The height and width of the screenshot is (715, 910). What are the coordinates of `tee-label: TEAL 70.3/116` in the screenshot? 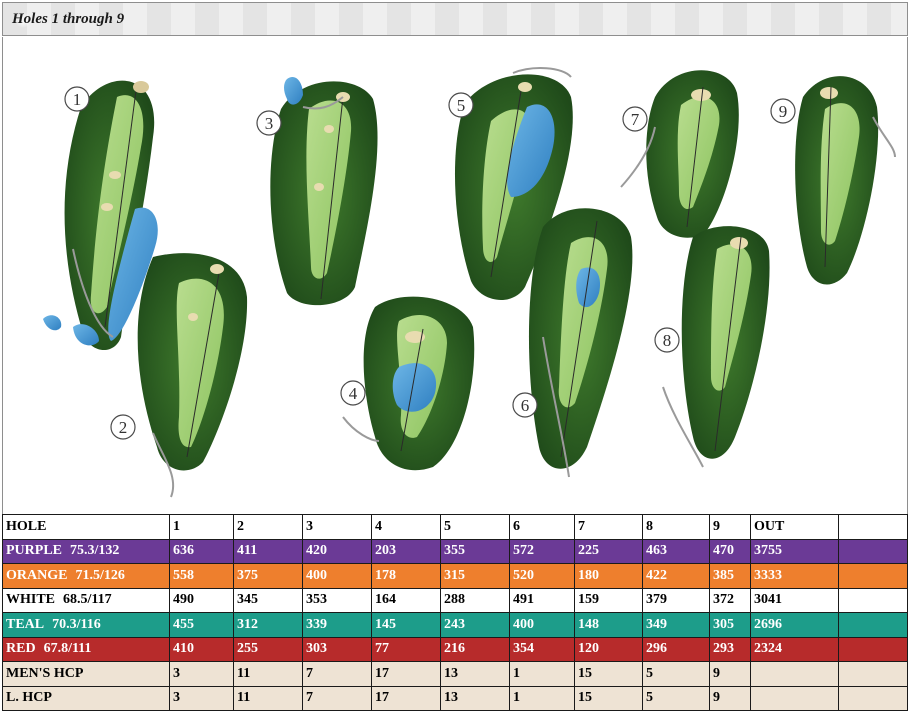 It's located at (86, 625).